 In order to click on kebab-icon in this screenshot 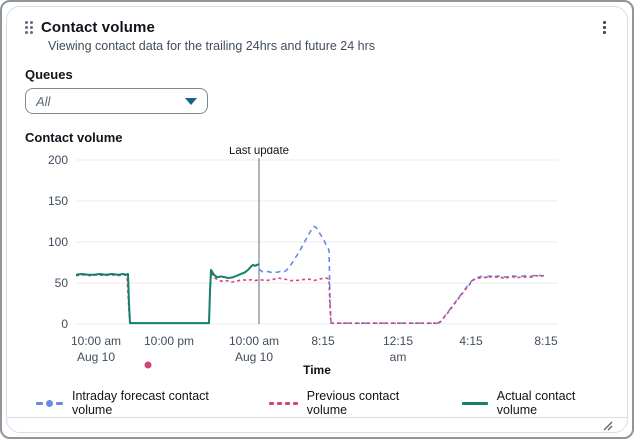, I will do `click(604, 22)`.